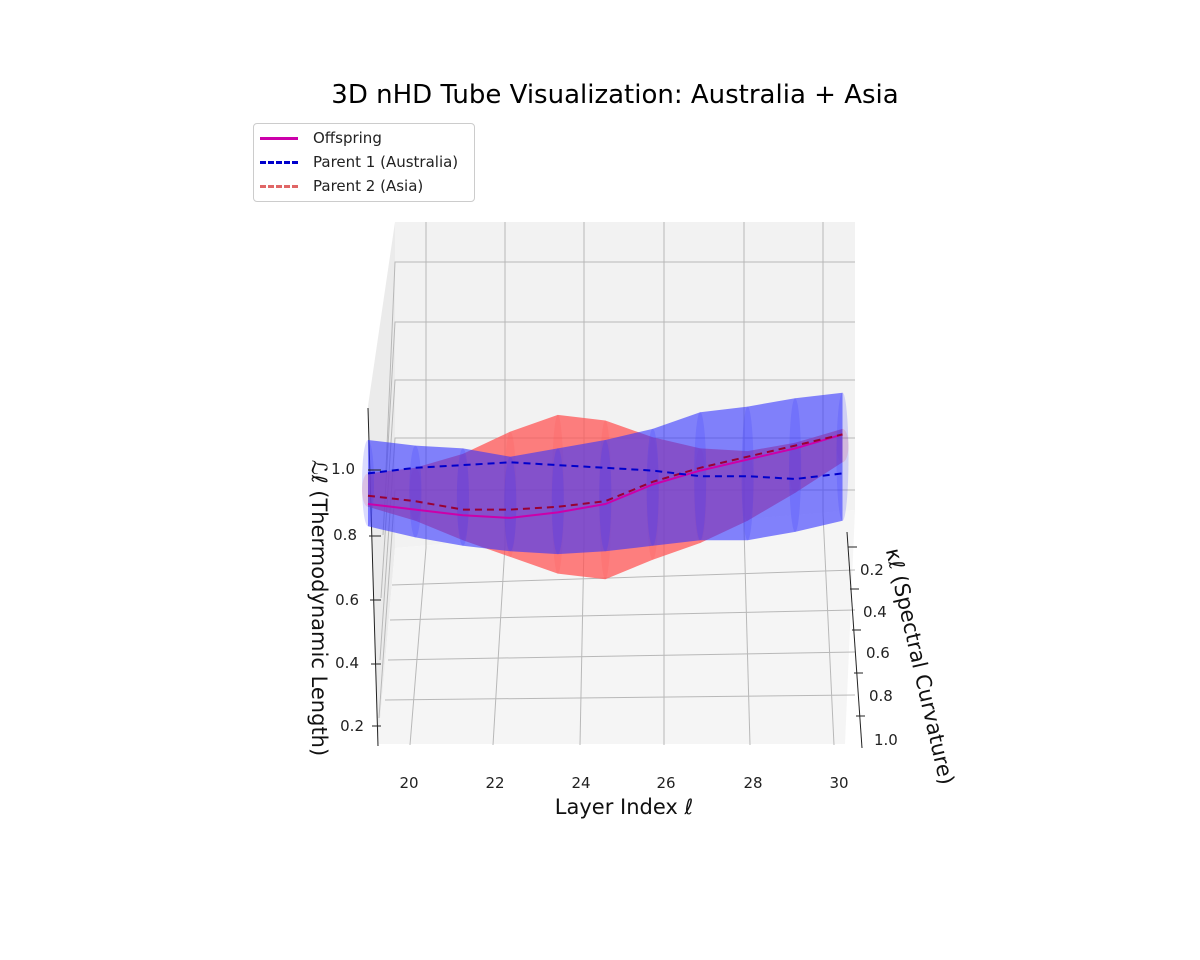  What do you see at coordinates (347, 663) in the screenshot?
I see `z-tick-label: 0.4` at bounding box center [347, 663].